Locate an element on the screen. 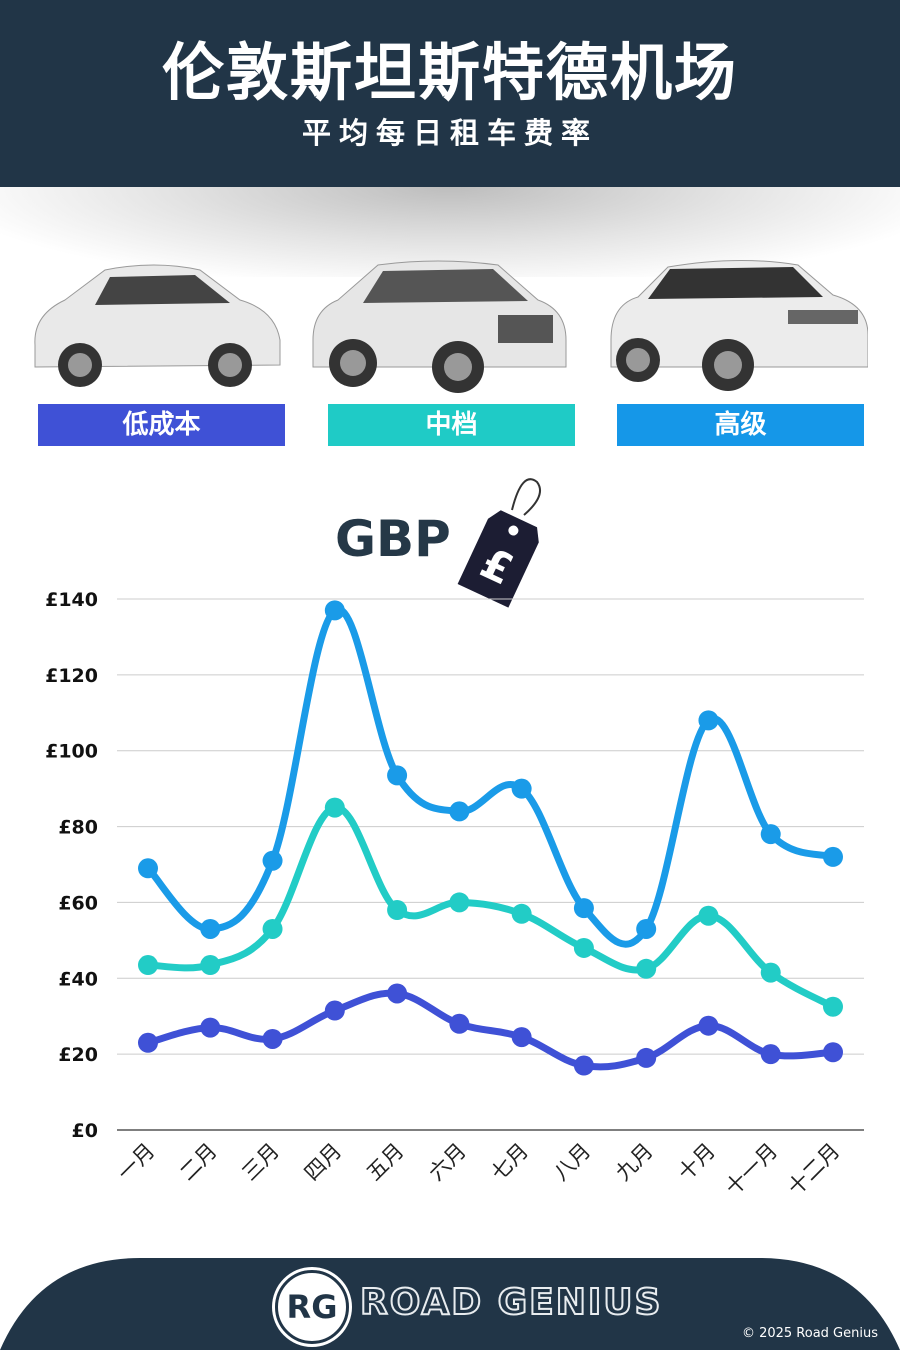 The image size is (900, 1350). y-tick-label: £120 is located at coordinates (71, 676).